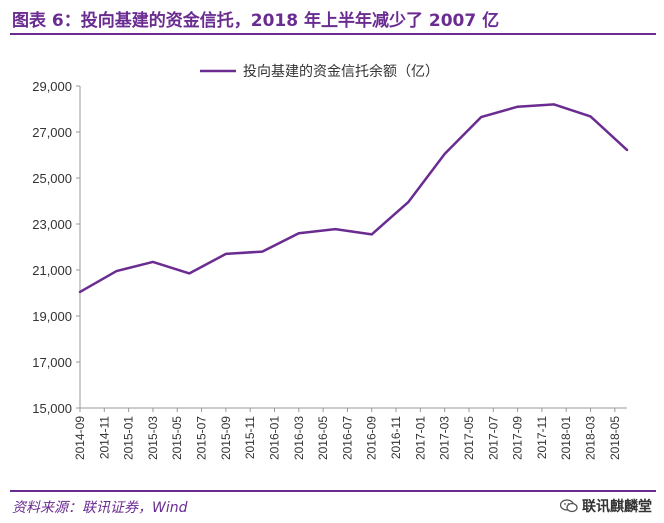 The image size is (664, 523). Describe the element at coordinates (52, 362) in the screenshot. I see `y-tick-label: 17,000` at that location.